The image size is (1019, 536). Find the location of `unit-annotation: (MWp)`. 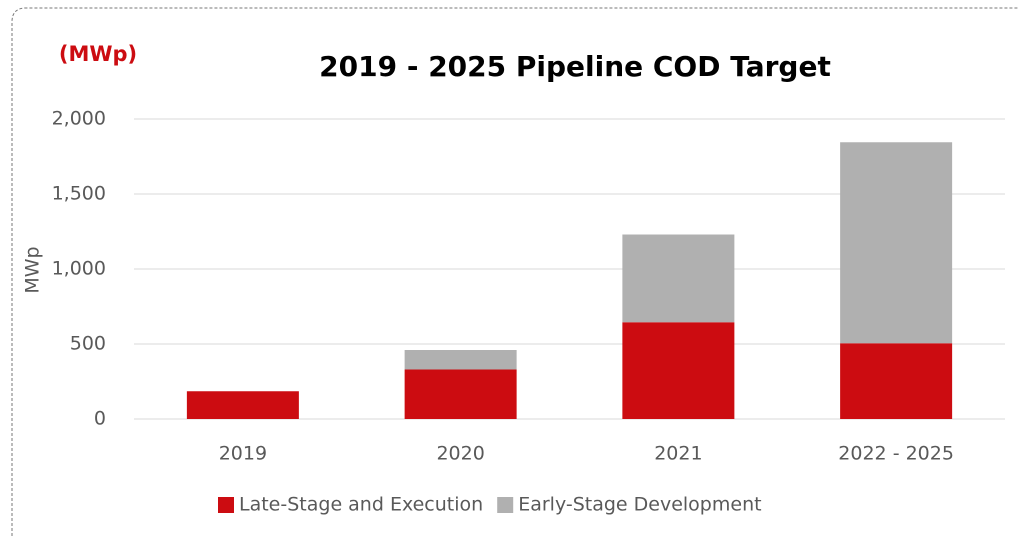

unit-annotation: (MWp) is located at coordinates (98, 54).